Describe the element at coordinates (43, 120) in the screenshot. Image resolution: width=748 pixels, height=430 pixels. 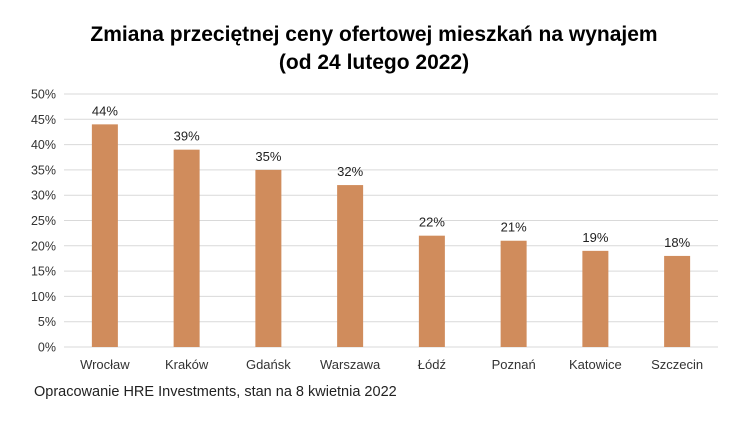
I see `y-tick-label: 45%` at that location.